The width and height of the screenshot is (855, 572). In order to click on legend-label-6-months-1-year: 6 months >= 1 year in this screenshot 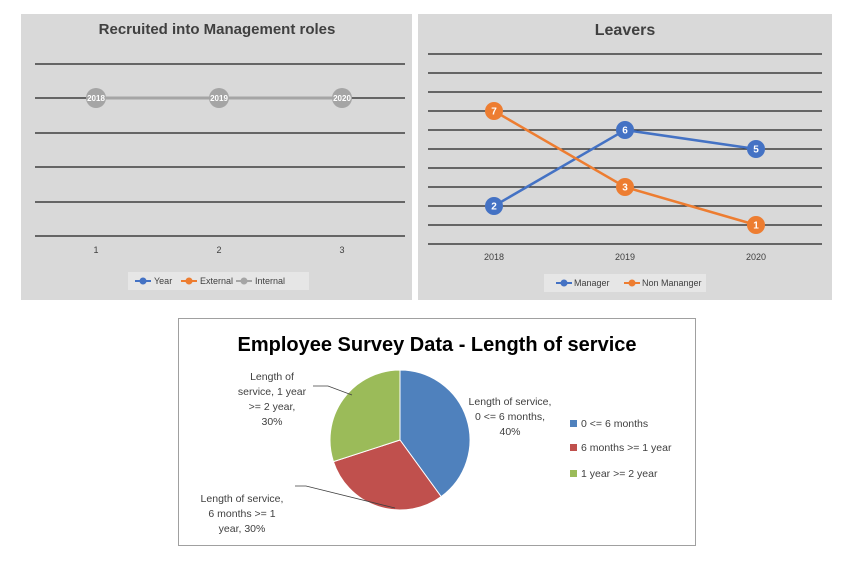, I will do `click(626, 448)`.